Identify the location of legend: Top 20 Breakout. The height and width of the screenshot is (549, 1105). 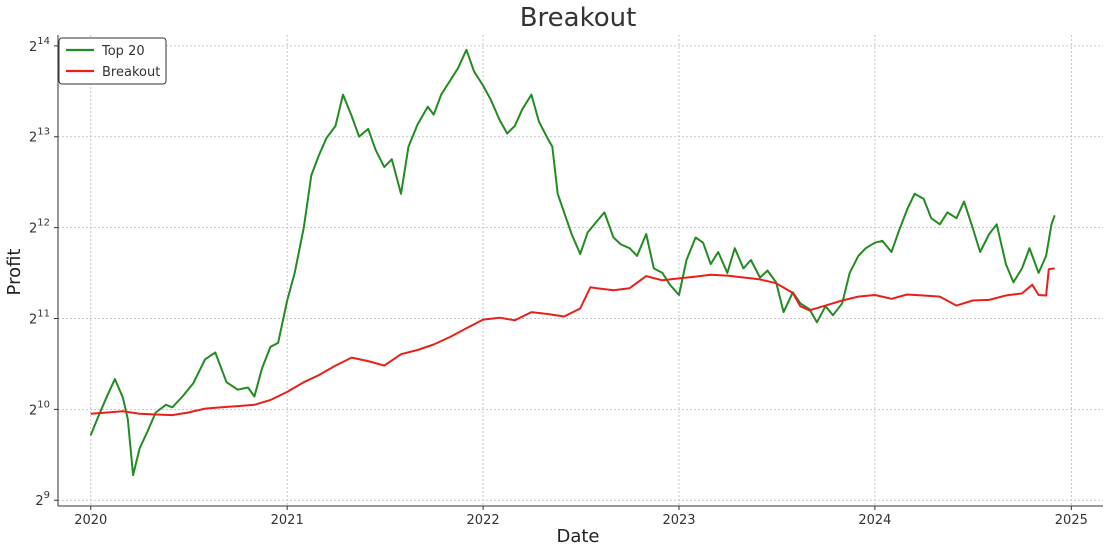
(112, 61).